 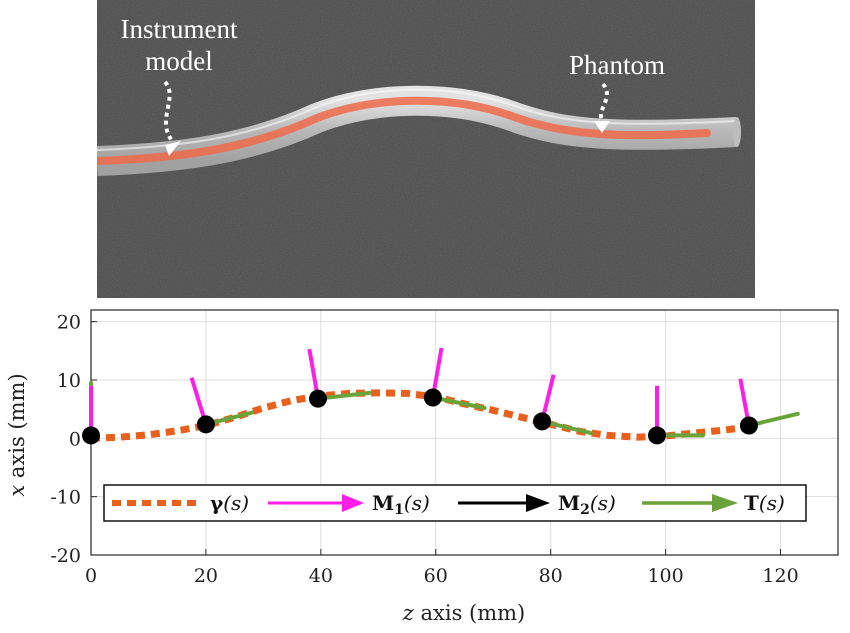 I want to click on x-axis-label: z axis (mm), so click(x=464, y=613).